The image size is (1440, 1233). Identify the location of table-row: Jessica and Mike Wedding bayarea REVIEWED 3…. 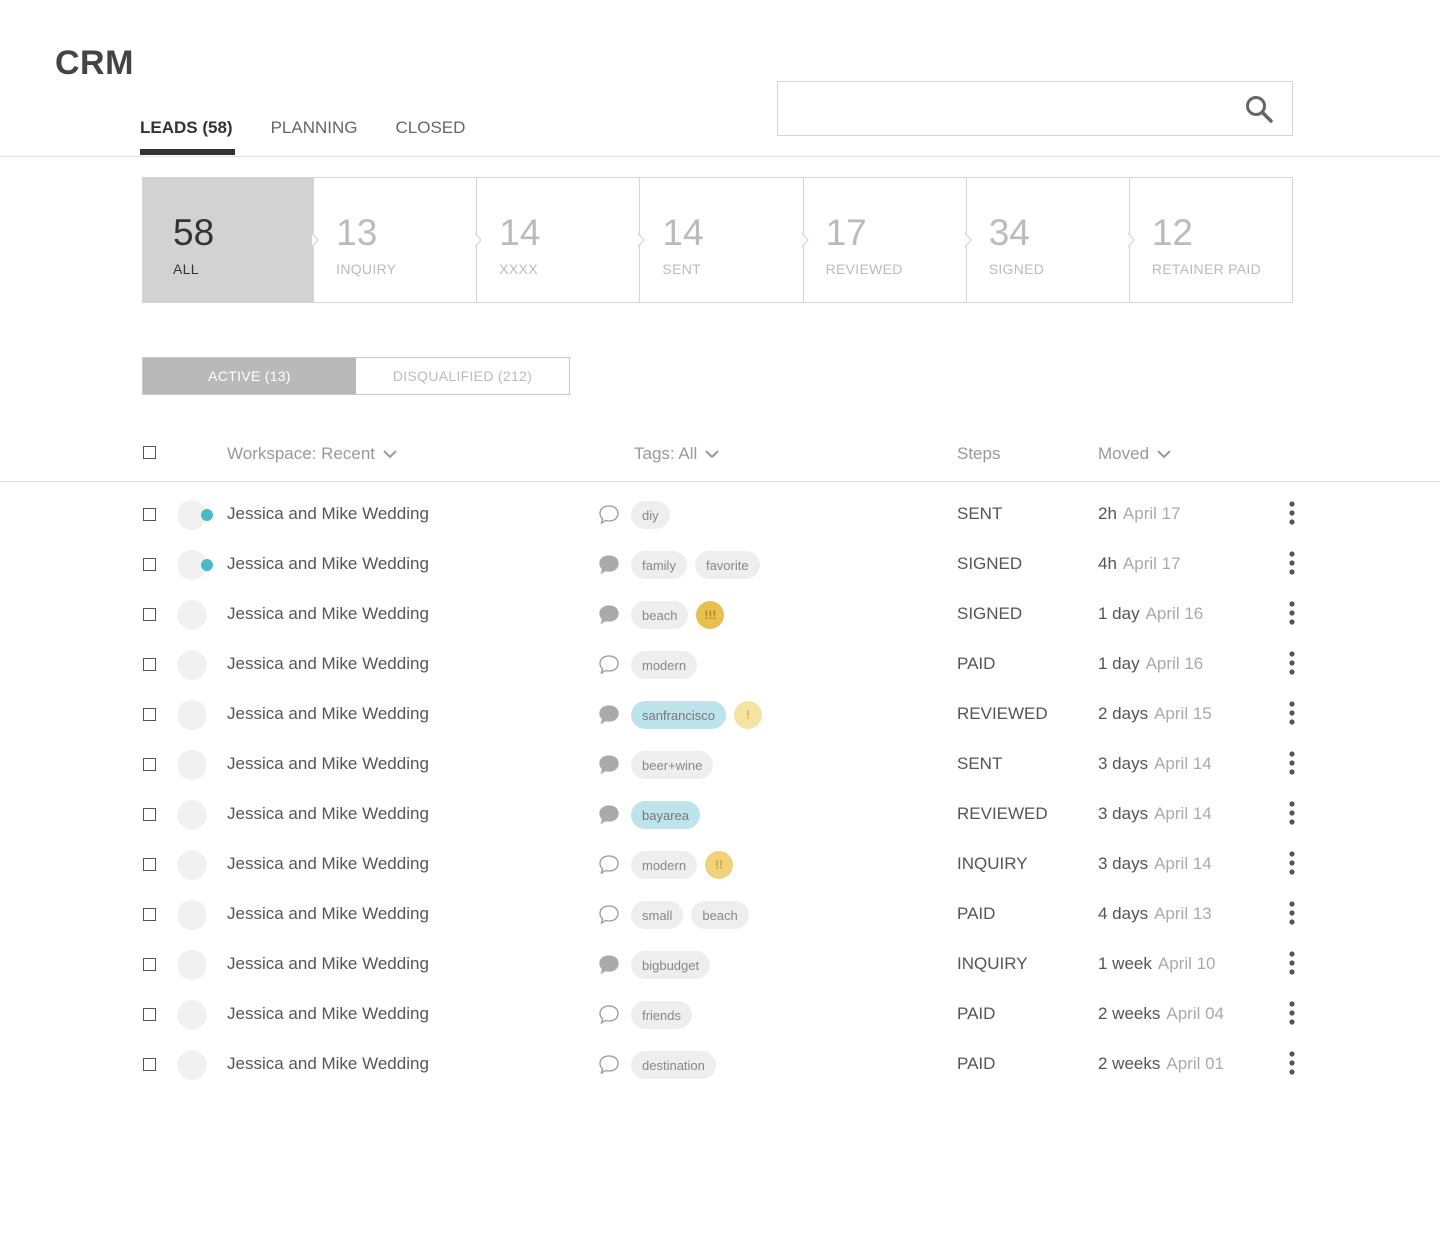
(720, 814).